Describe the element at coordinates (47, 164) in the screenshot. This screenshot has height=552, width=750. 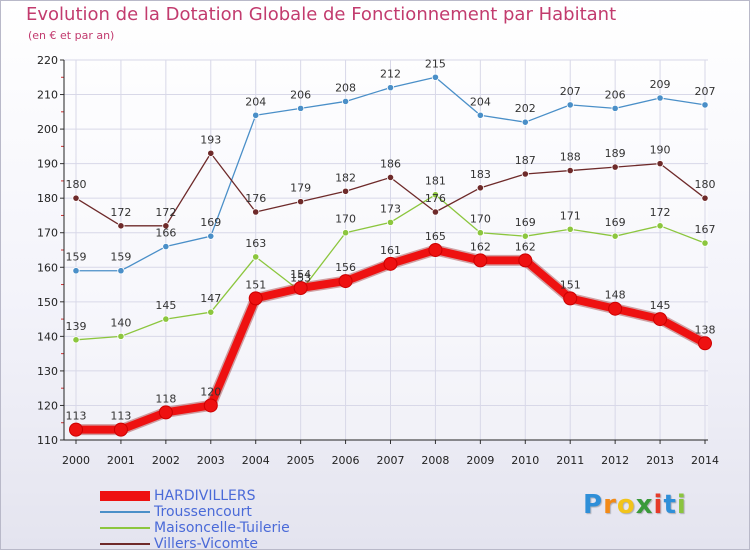
I see `y-tick-label: 190` at that location.